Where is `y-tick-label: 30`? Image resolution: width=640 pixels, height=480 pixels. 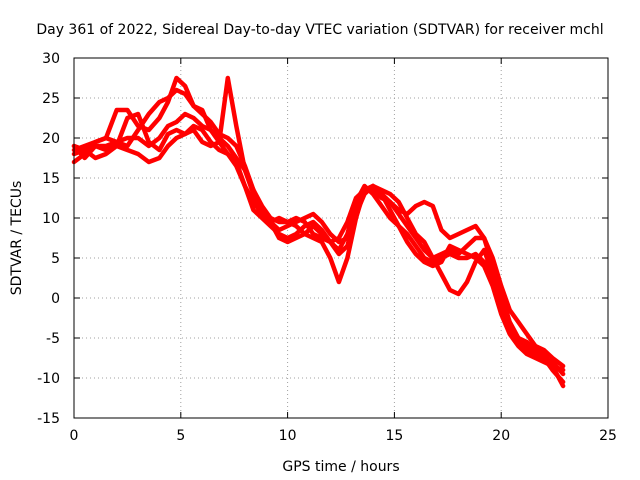
y-tick-label: 30 is located at coordinates (51, 59).